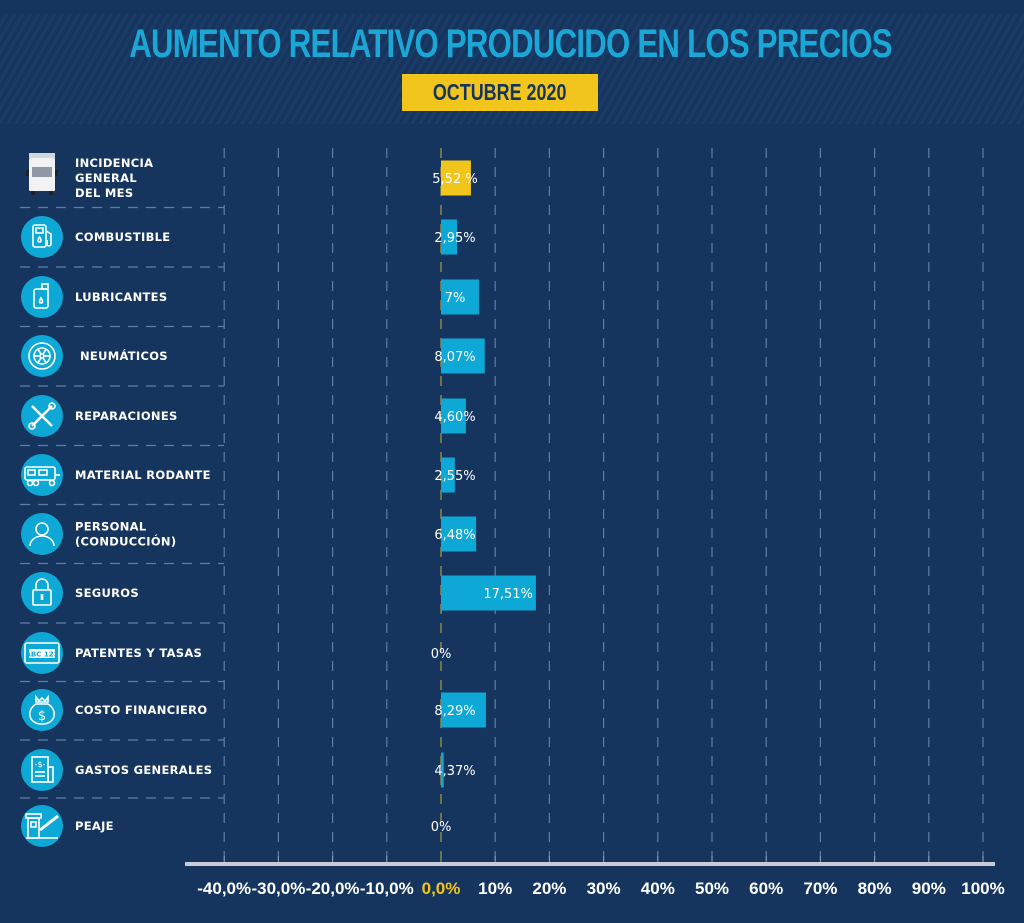 The height and width of the screenshot is (923, 1024). I want to click on x-tick-label: 70%, so click(820, 888).